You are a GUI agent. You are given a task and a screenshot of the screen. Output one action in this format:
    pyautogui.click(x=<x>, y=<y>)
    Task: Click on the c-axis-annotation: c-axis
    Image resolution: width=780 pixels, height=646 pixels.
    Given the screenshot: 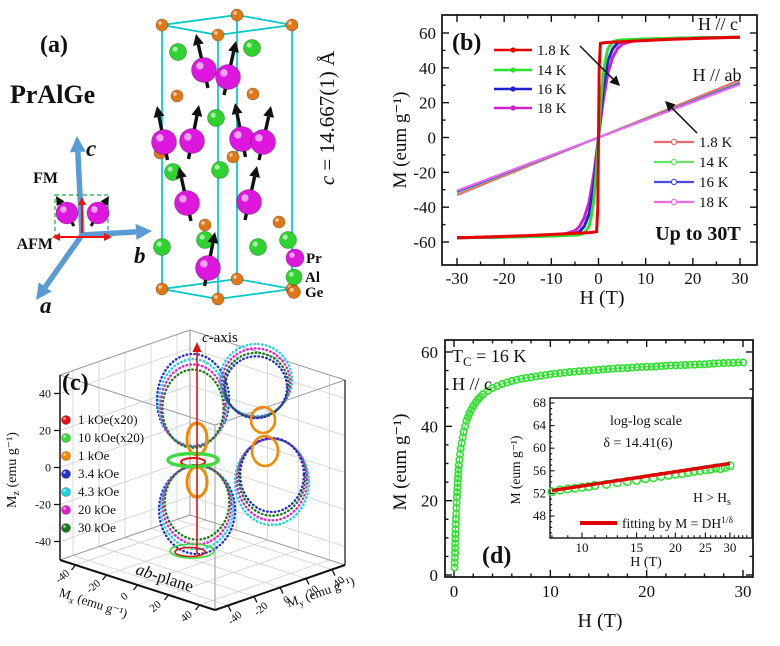 What is the action you would take?
    pyautogui.click(x=220, y=338)
    